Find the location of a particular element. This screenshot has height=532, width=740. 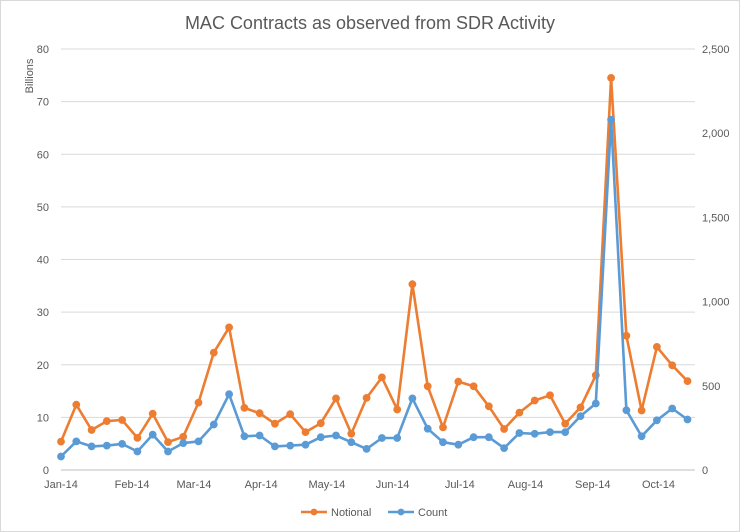

x-tick-label: Mar-14 is located at coordinates (194, 485).